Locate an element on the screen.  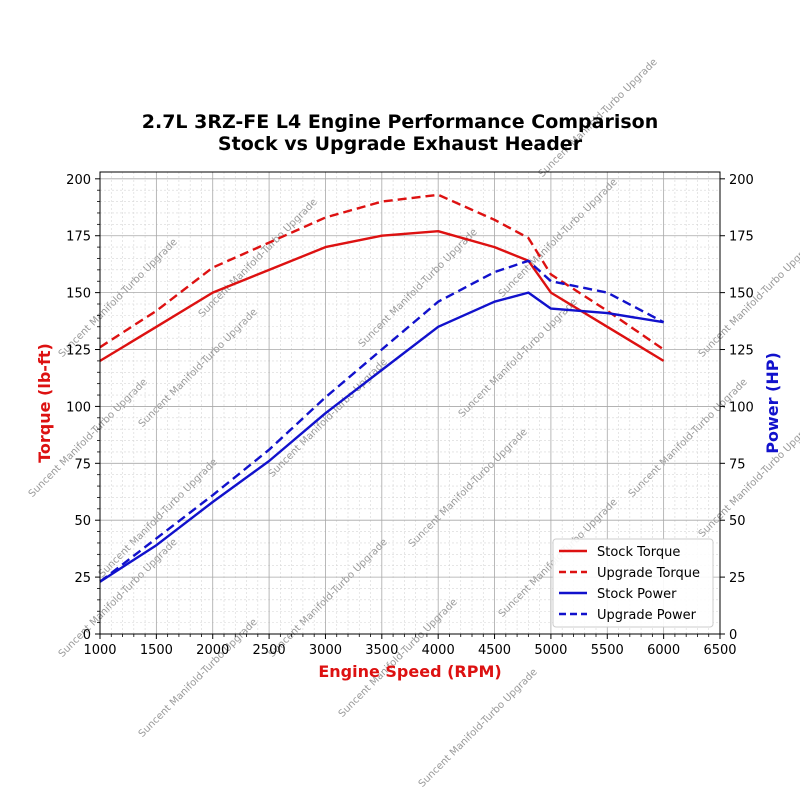
legend-box is located at coordinates (633, 583).